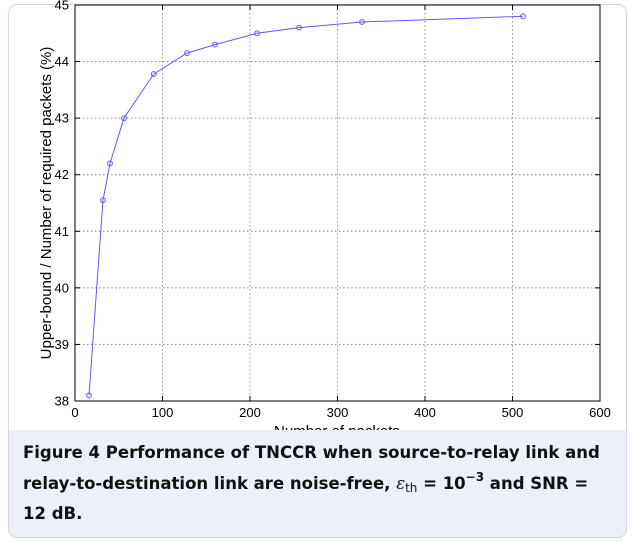  Describe the element at coordinates (513, 412) in the screenshot. I see `x-tick-label: 500` at that location.